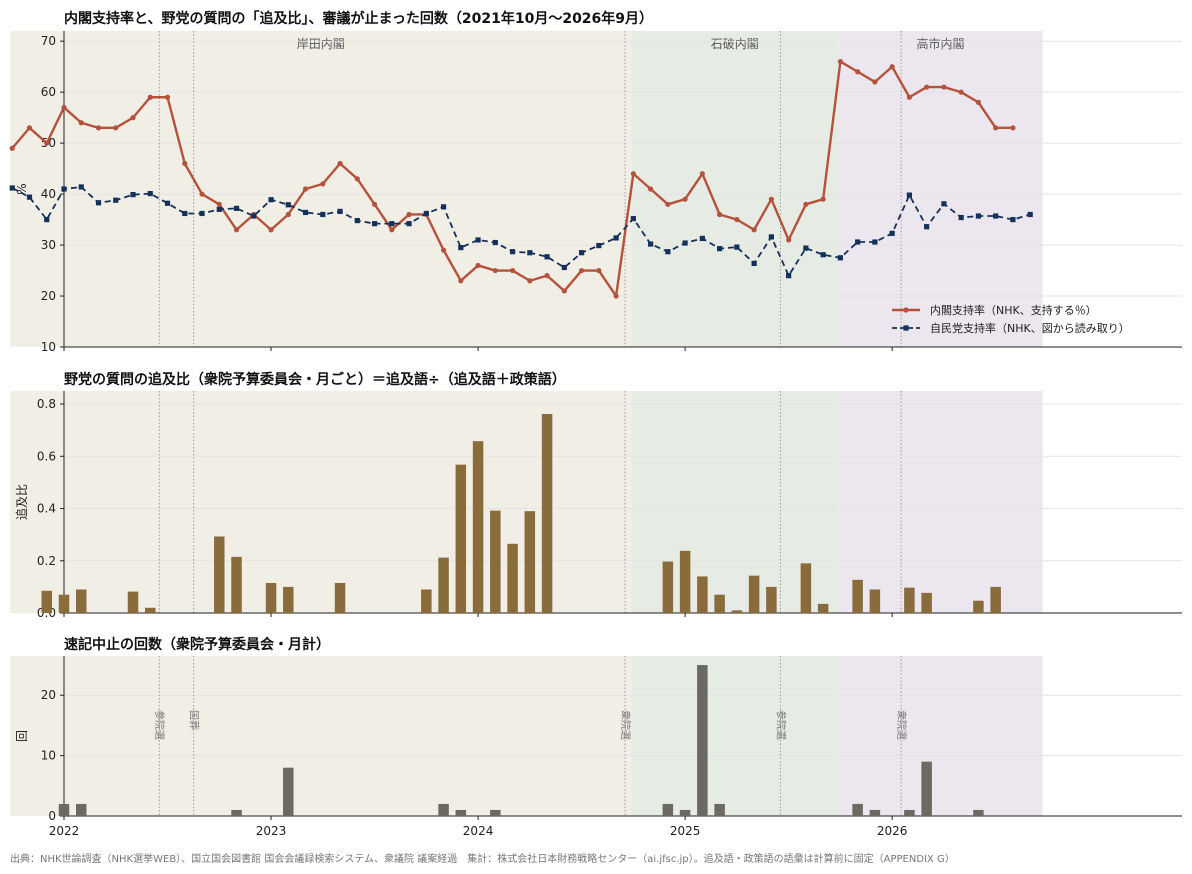 The image size is (1192, 874). Describe the element at coordinates (48, 41) in the screenshot. I see `y-tick-label: 70` at that location.